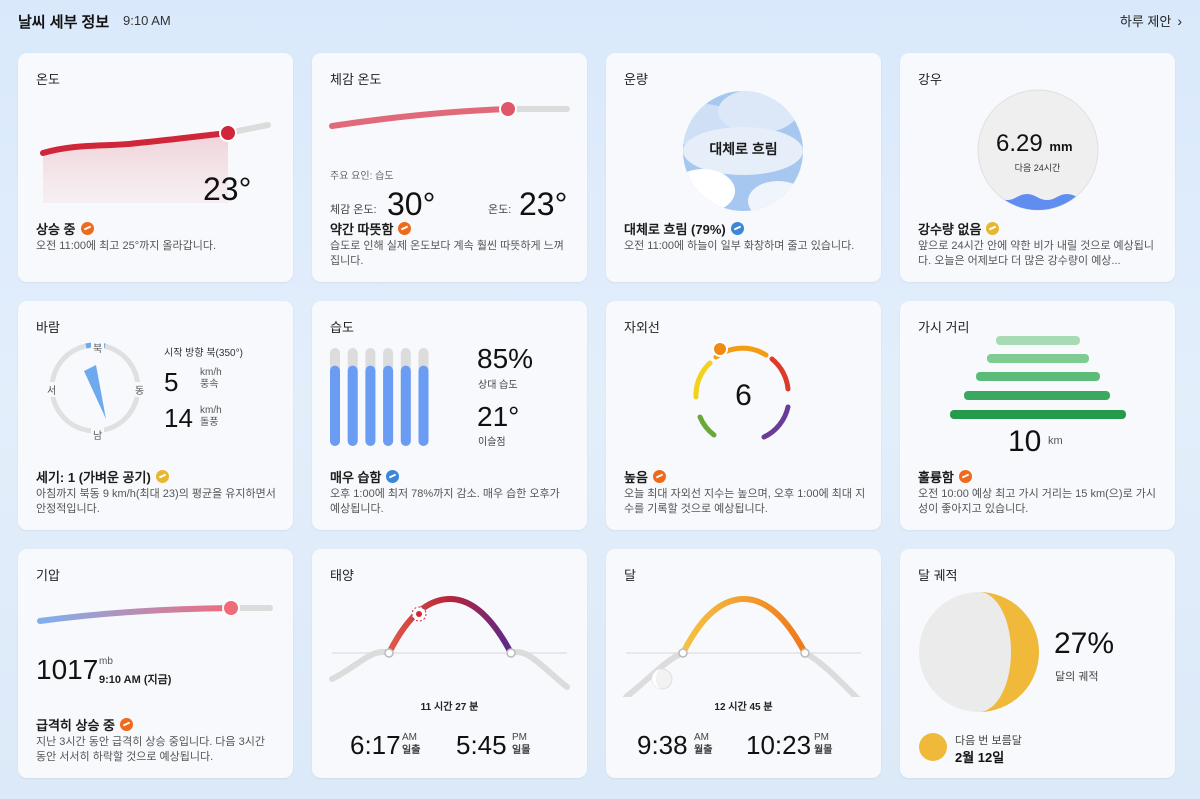 This screenshot has height=799, width=1200. I want to click on sunrise-label: AM 일출, so click(411, 744).